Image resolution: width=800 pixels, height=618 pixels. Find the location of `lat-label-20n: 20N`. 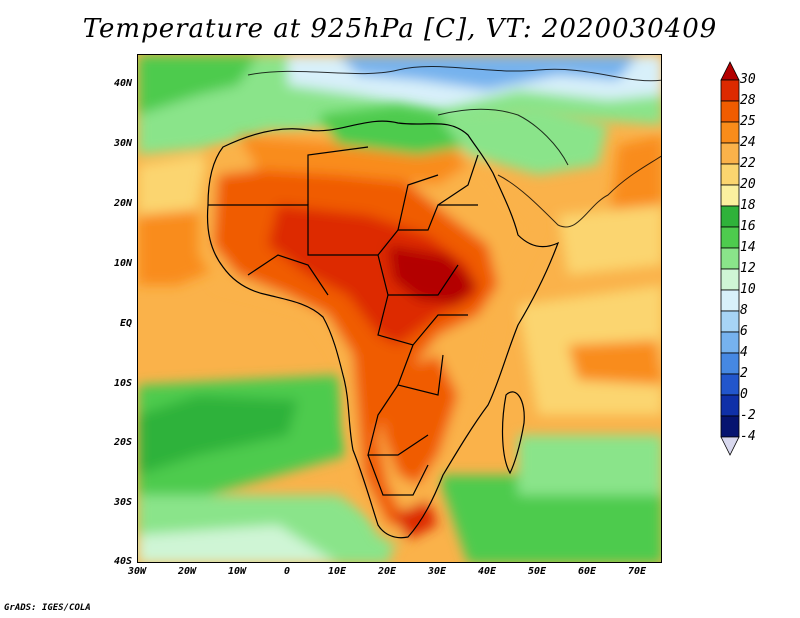

lat-label-20n: 20N is located at coordinates (122, 203).